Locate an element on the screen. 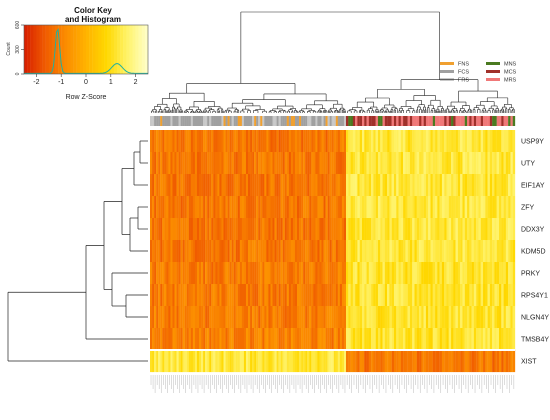  heatmap-row-prky is located at coordinates (333, 273).